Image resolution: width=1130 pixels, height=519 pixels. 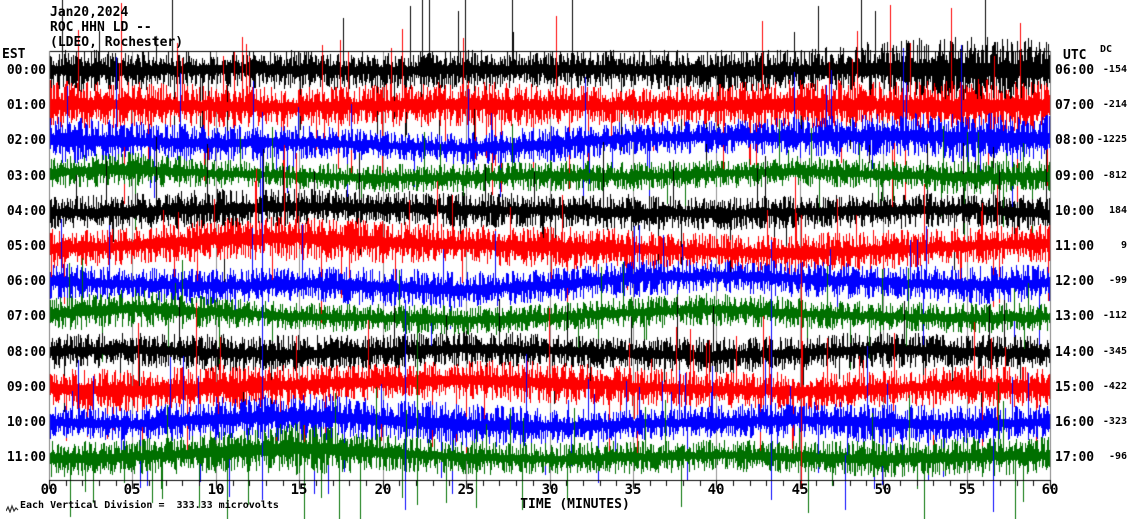 I want to click on x-tick-label: 45, so click(x=800, y=490).